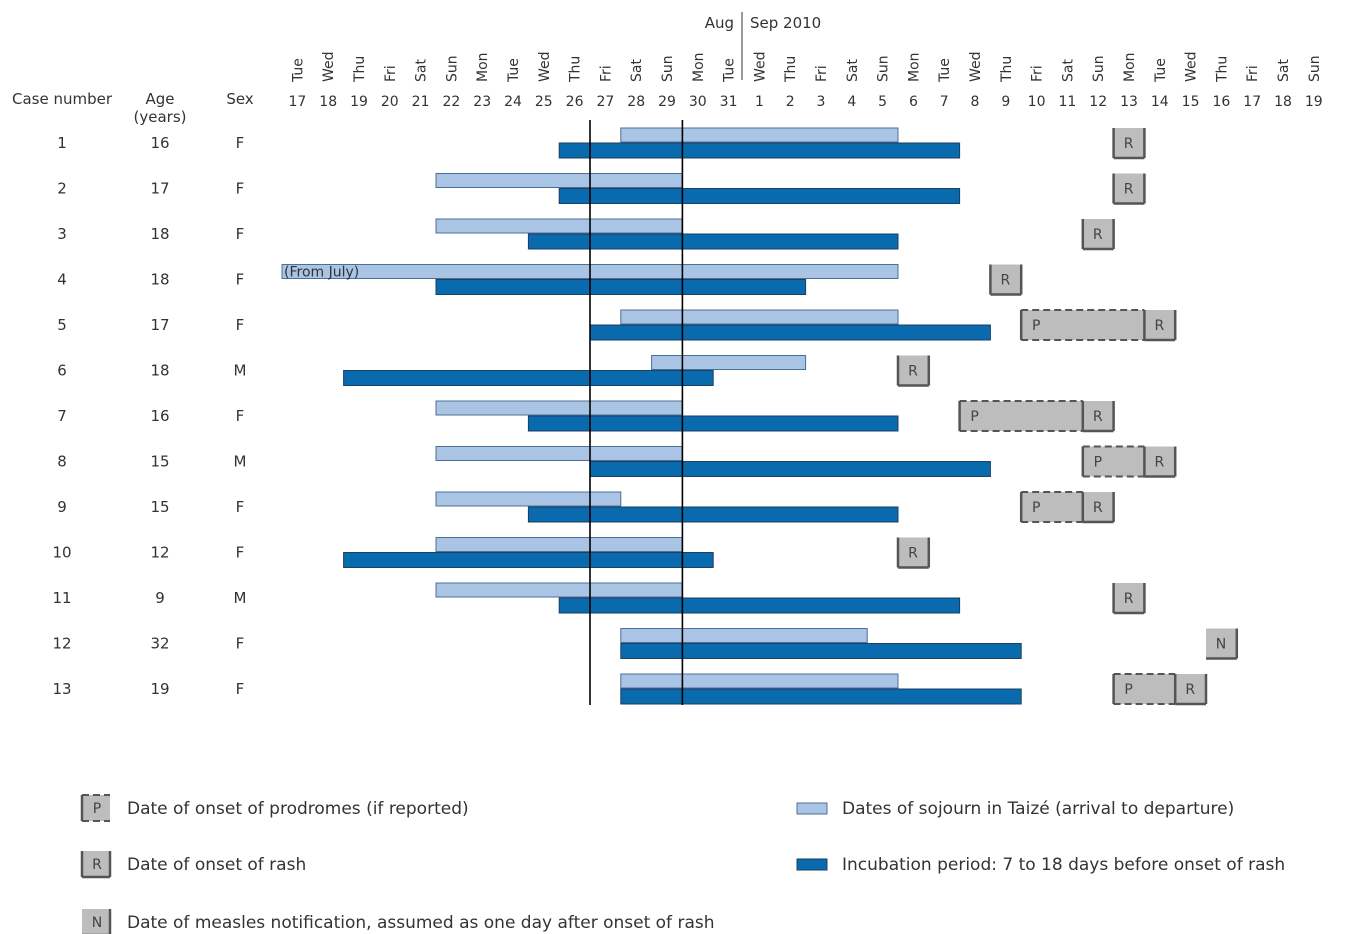  What do you see at coordinates (605, 102) in the screenshot?
I see `day-date-label: 27` at bounding box center [605, 102].